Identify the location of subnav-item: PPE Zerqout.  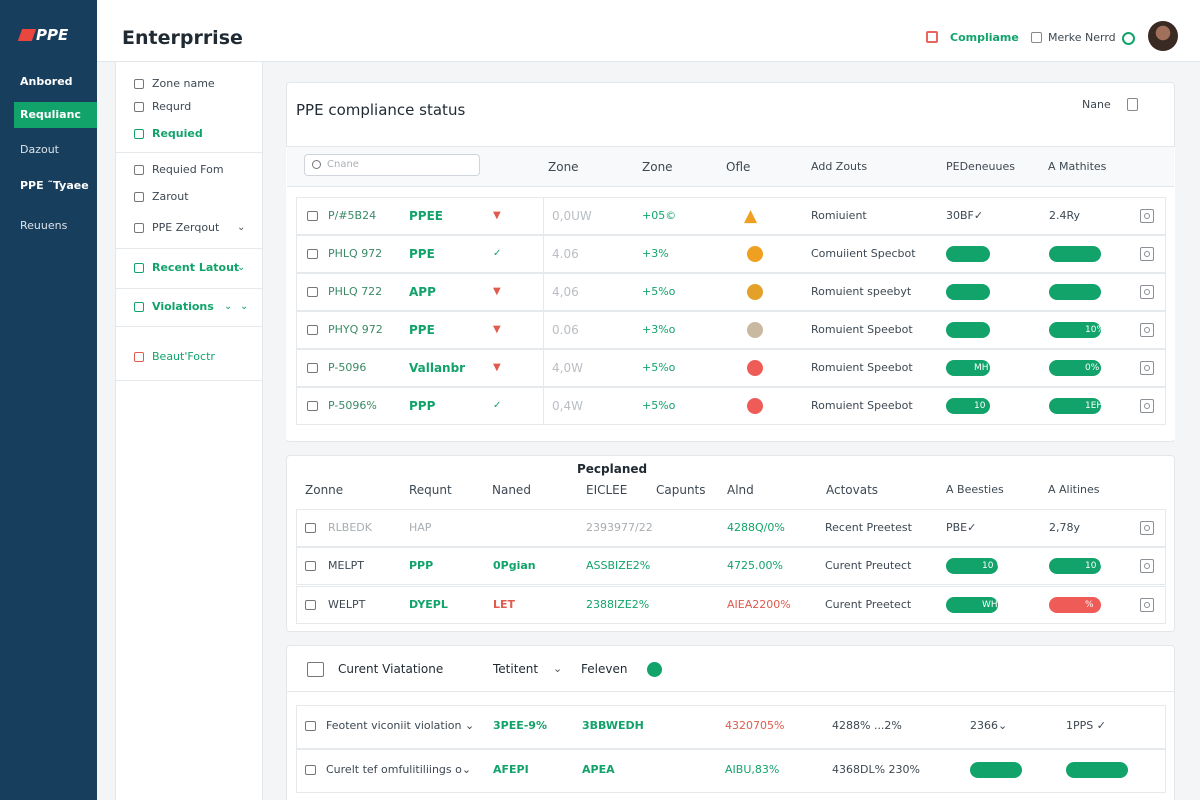
(186, 227).